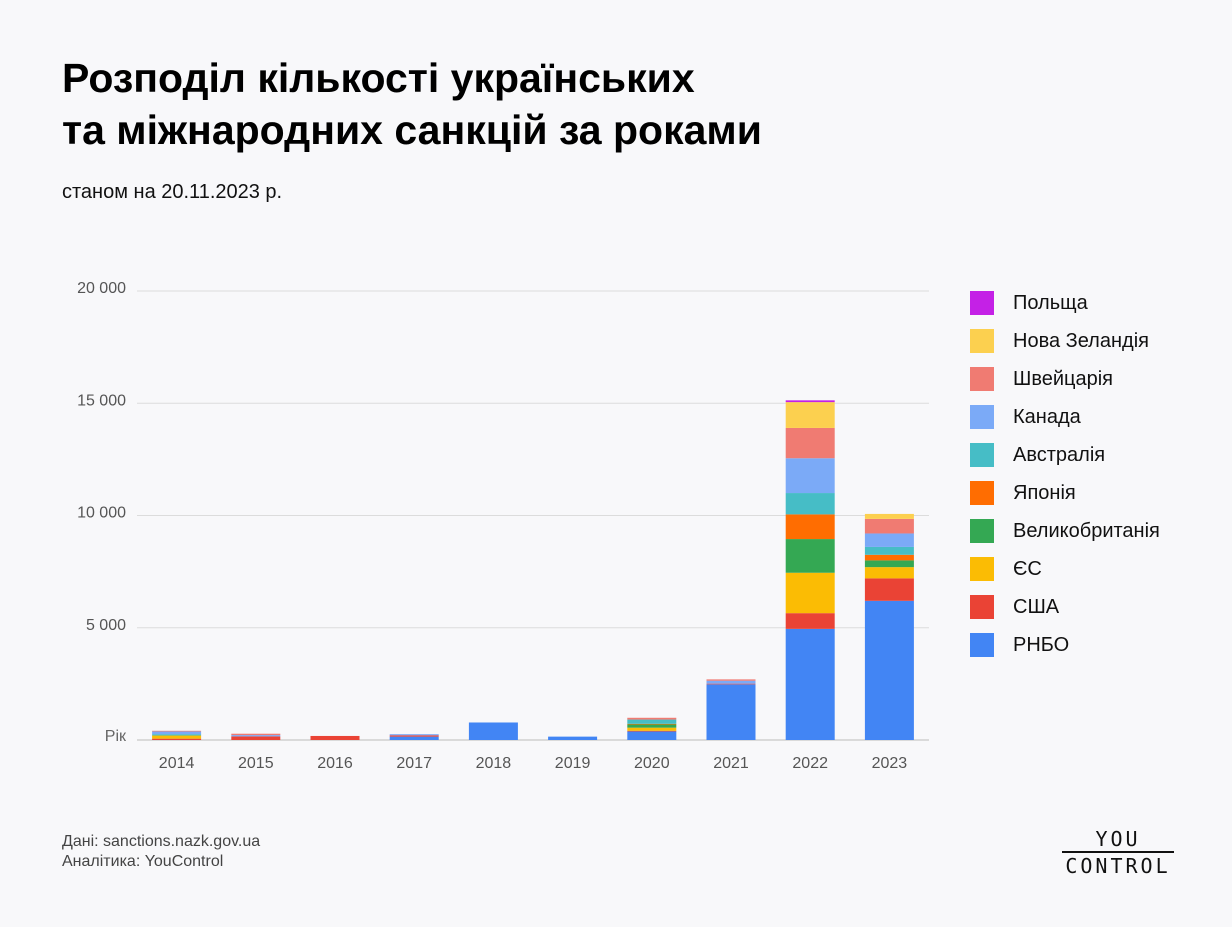 This screenshot has width=1232, height=927. I want to click on legend-item: ЄС, so click(1065, 569).